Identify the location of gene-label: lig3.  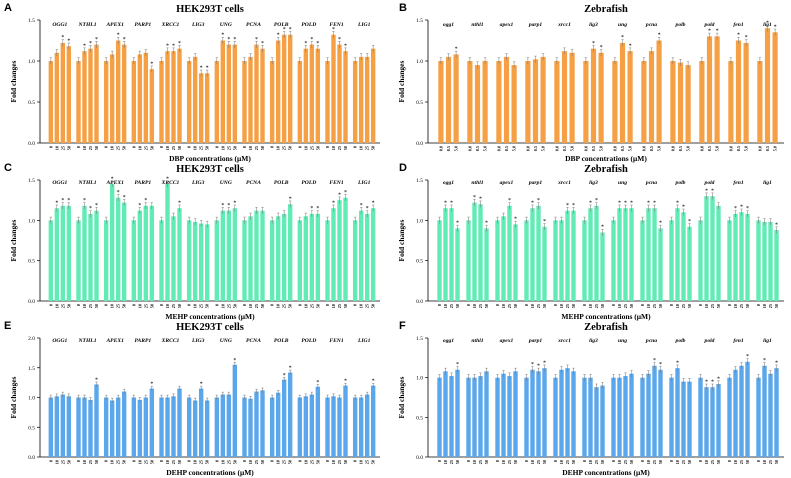
(593, 25).